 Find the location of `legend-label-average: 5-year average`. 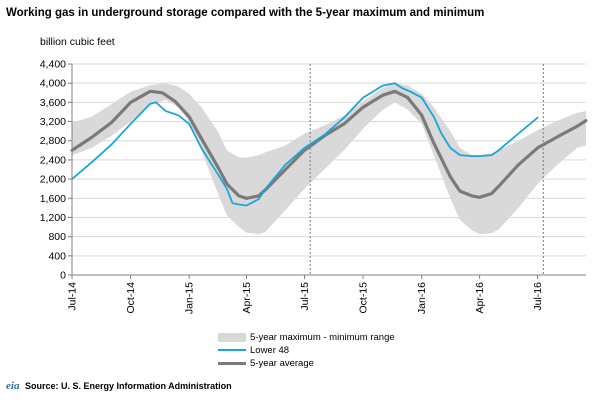

legend-label-average: 5-year average is located at coordinates (282, 363).